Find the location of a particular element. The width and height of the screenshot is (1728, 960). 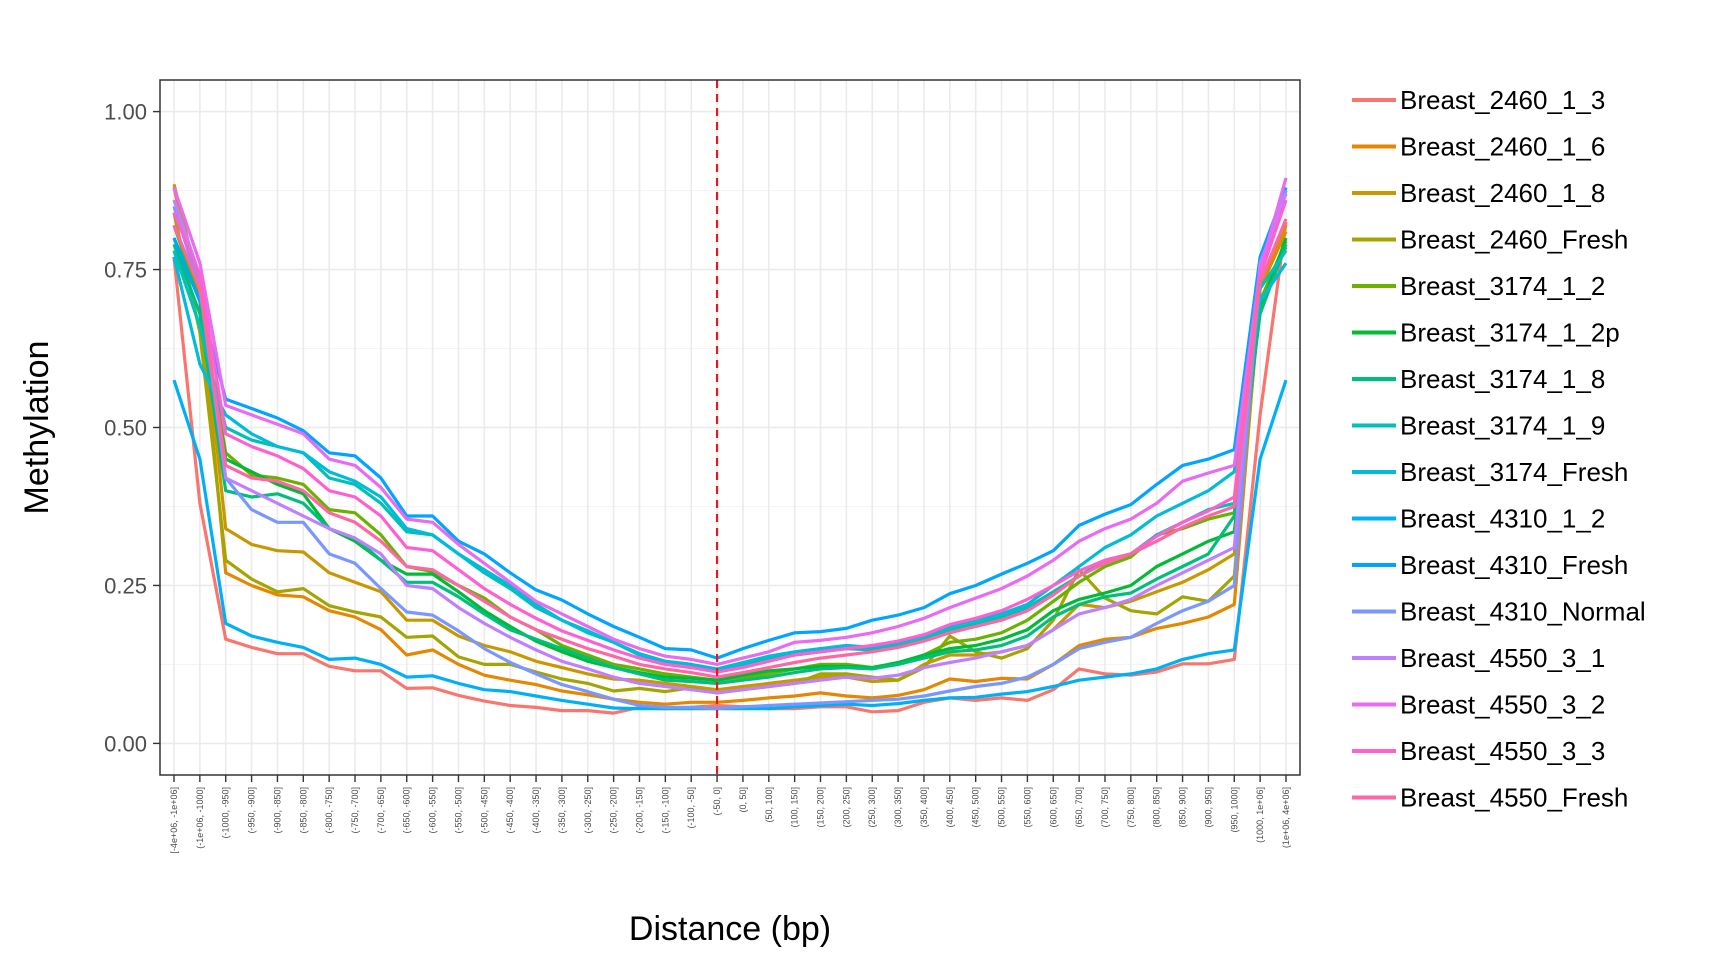

legend-item: Breast_4550_3_2 is located at coordinates (1478, 705).